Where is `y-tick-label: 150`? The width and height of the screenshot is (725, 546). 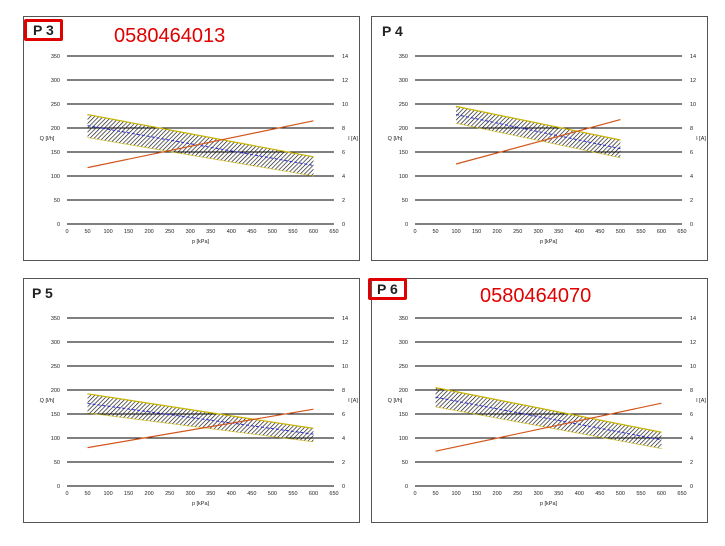 y-tick-label: 150 is located at coordinates (403, 153).